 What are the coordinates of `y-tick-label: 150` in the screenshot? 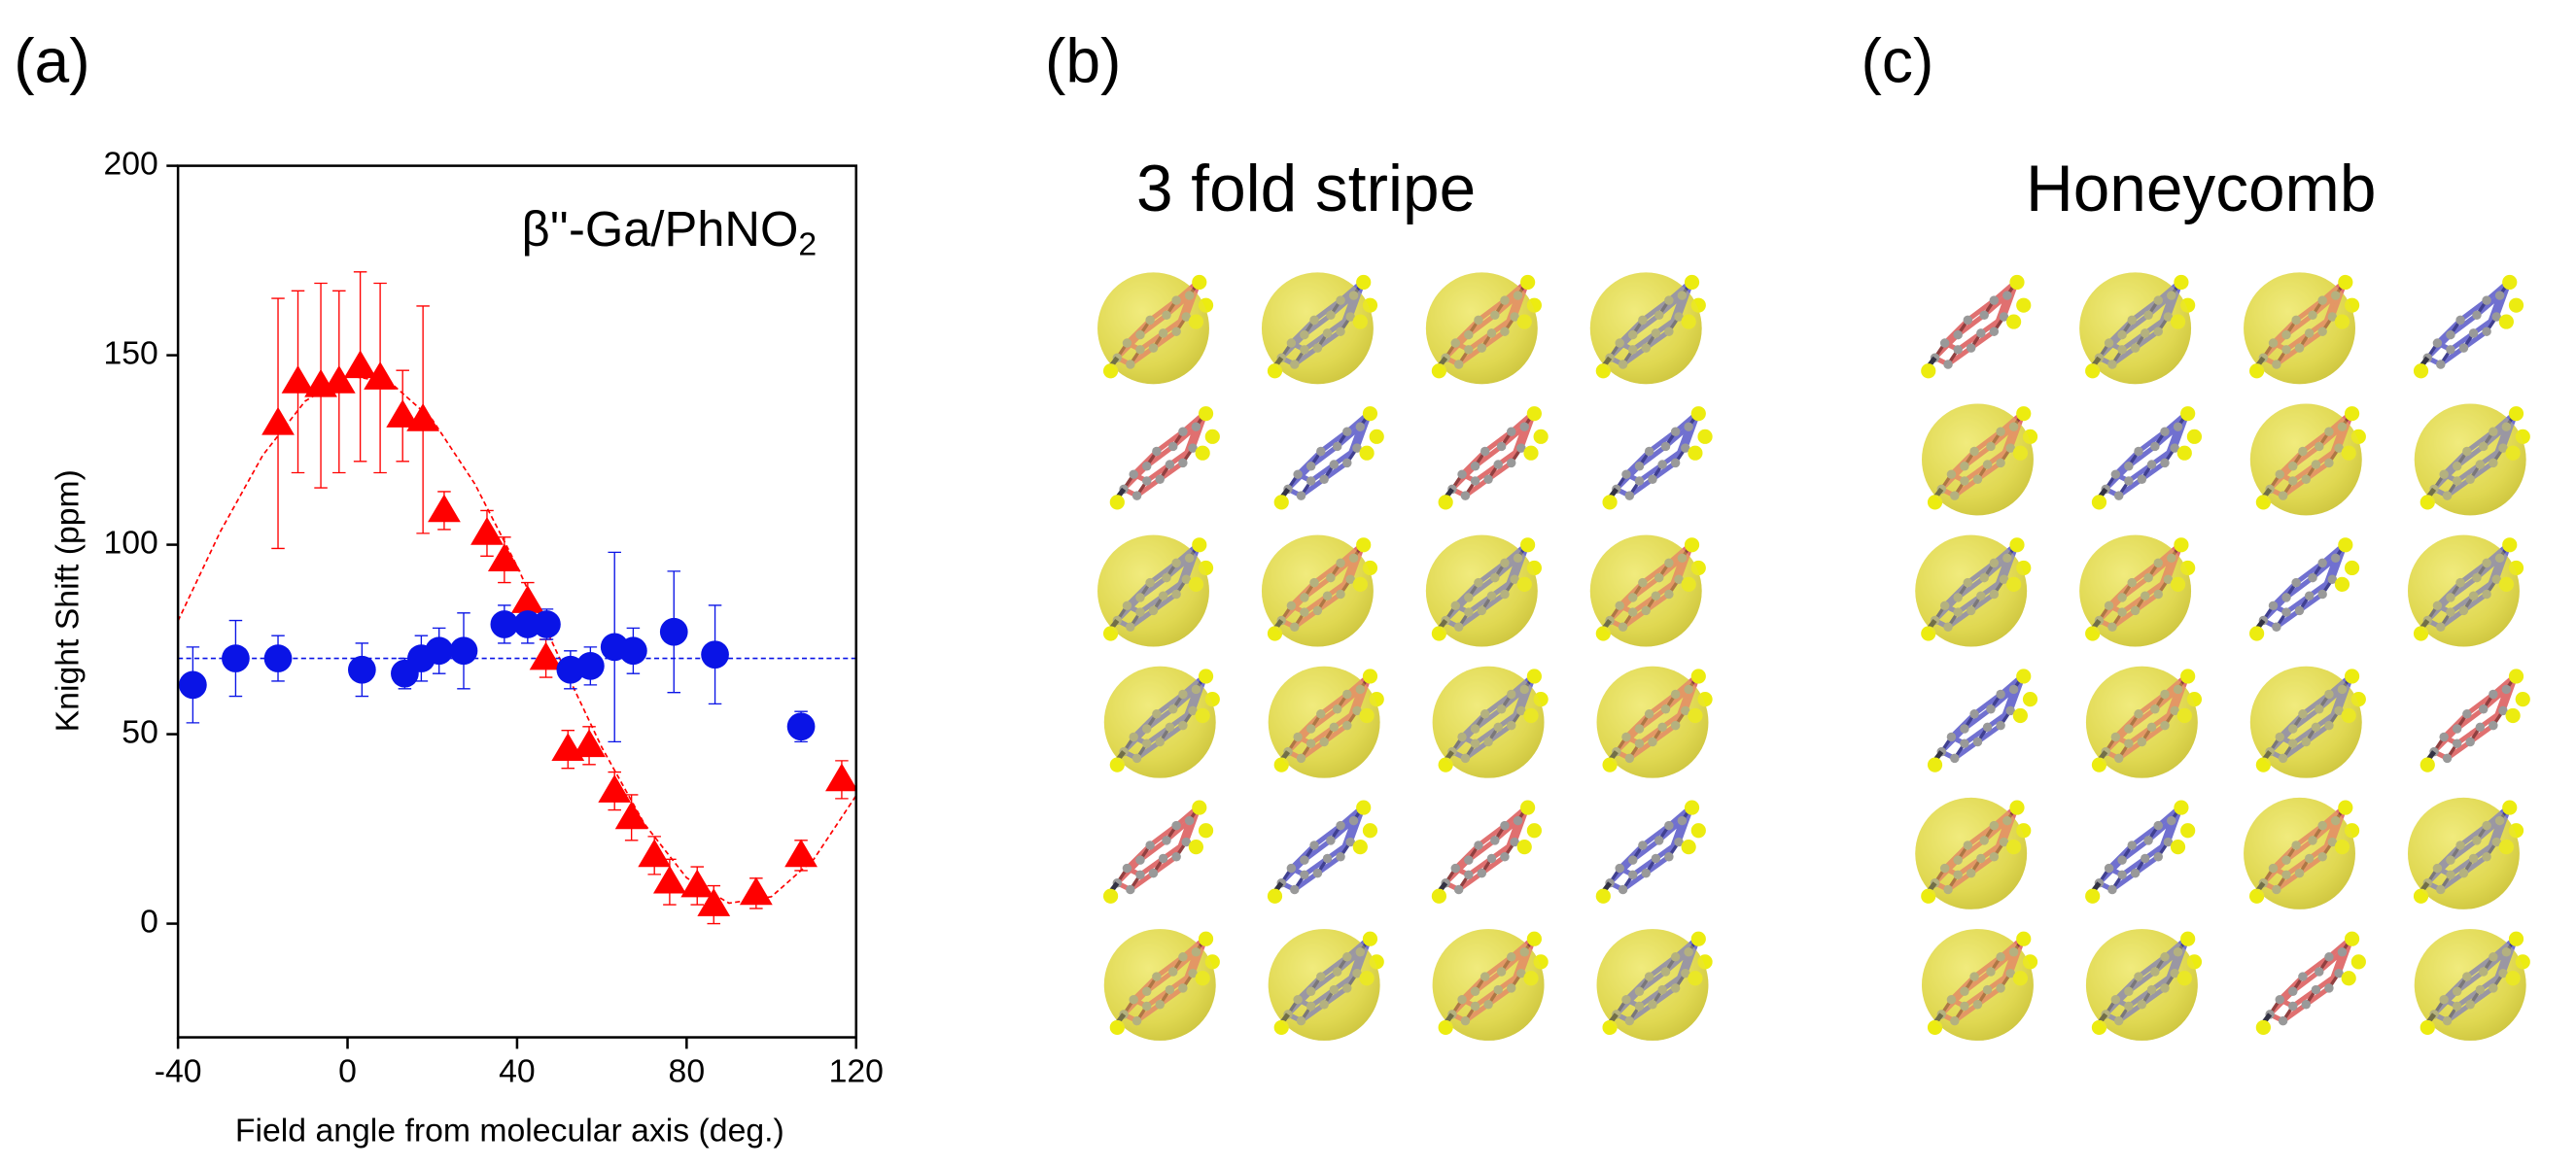 It's located at (131, 353).